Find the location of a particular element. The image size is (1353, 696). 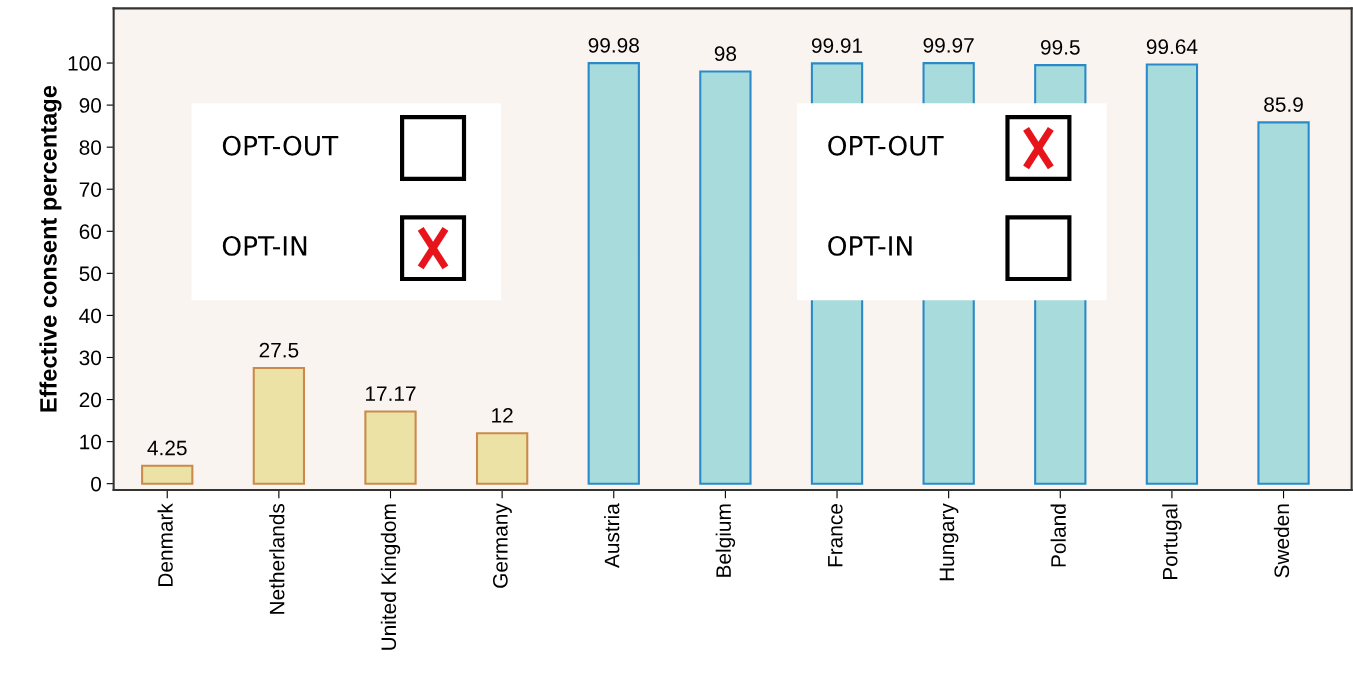

x-tick-label: Hungary is located at coordinates (949, 542).